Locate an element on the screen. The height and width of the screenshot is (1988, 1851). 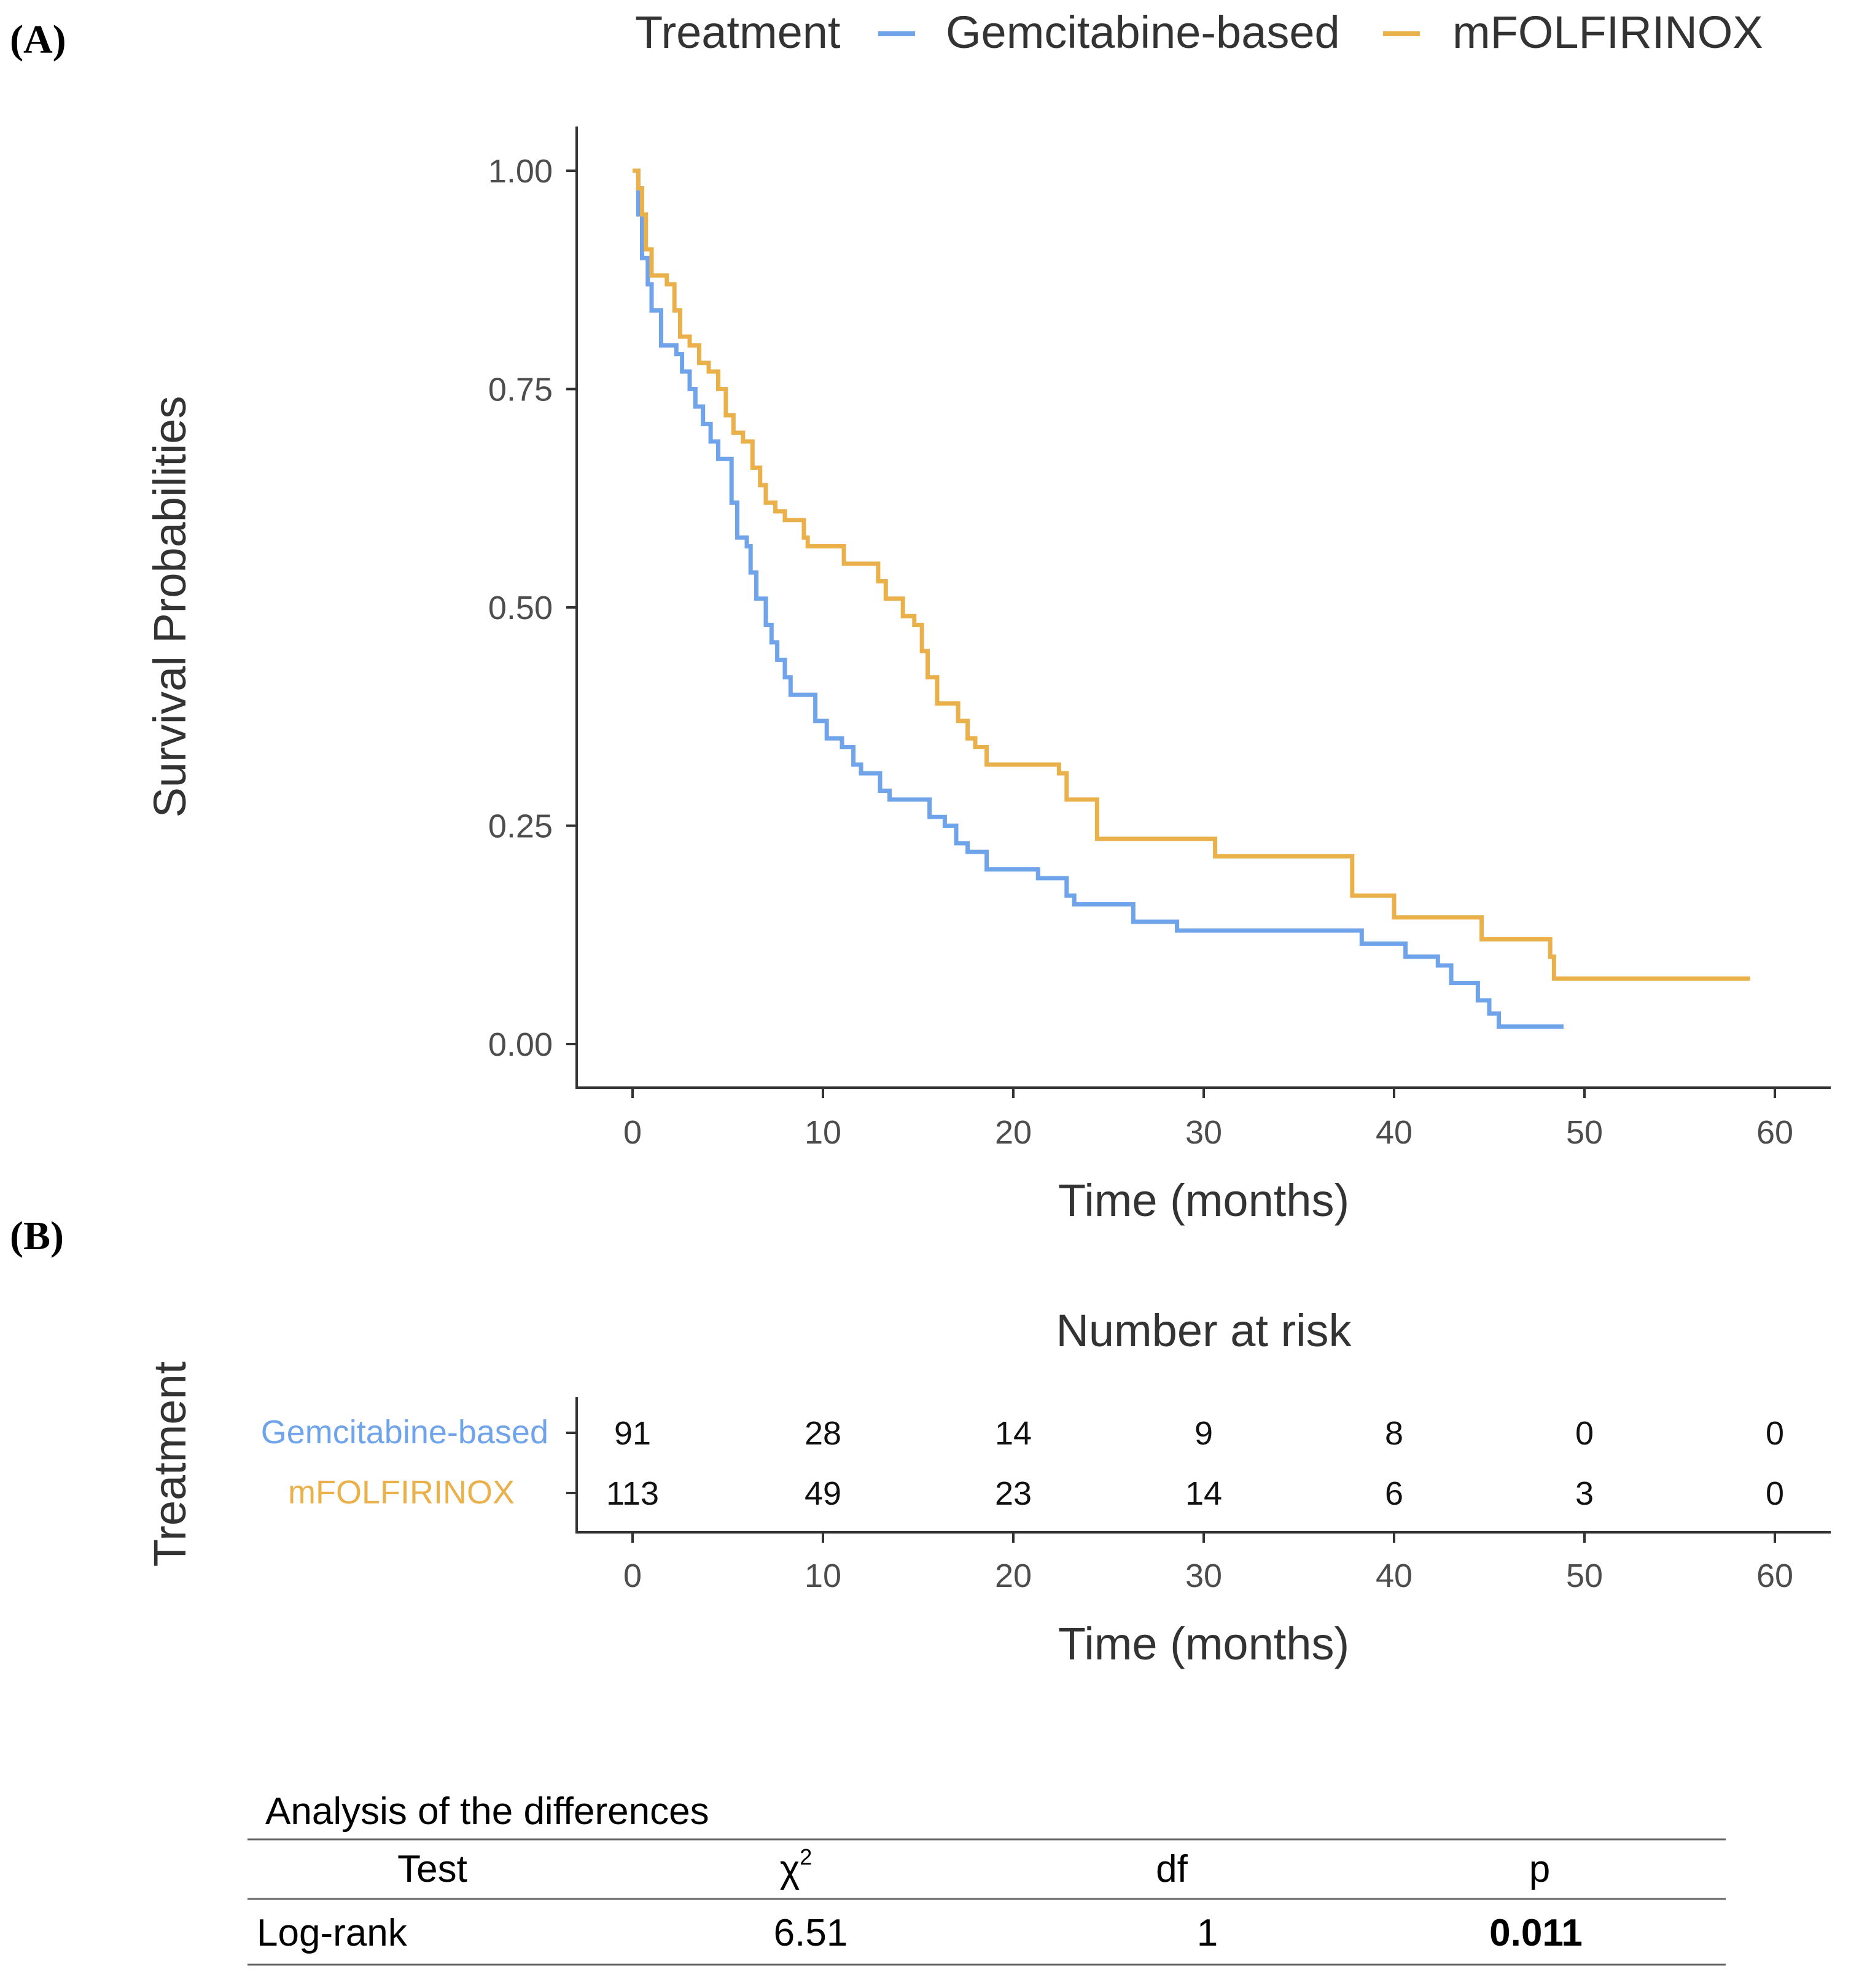
risk-cell: 23 is located at coordinates (1013, 1493).